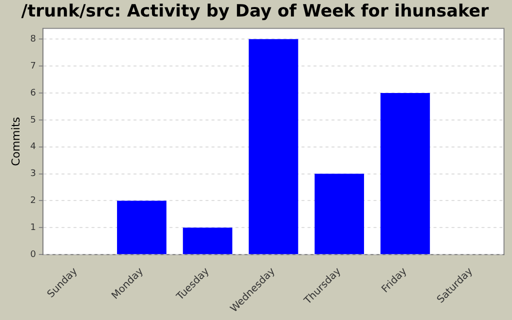 This screenshot has height=320, width=512. What do you see at coordinates (33, 93) in the screenshot?
I see `y-tick-label: 6` at bounding box center [33, 93].